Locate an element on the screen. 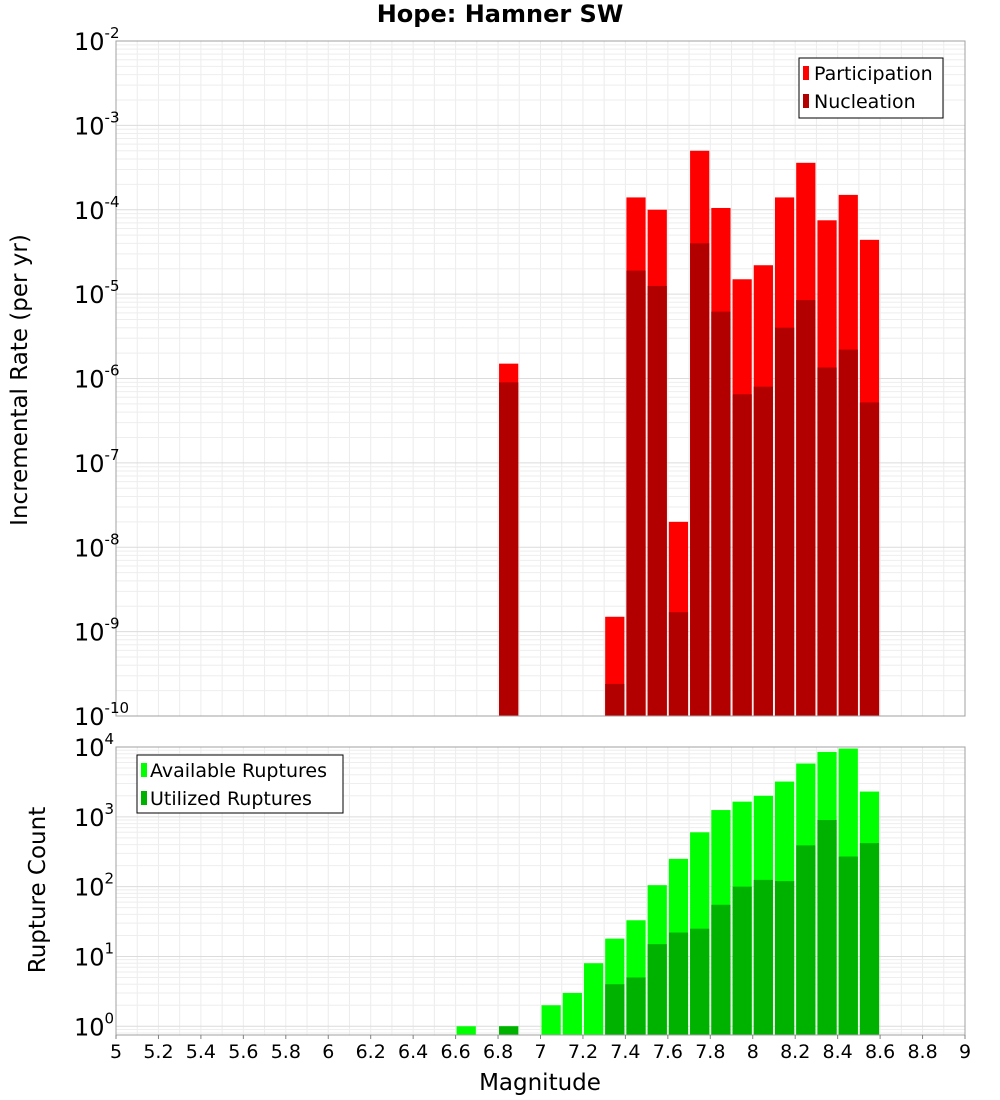 Image resolution: width=1000 pixels, height=1100 pixels. magnitude-x-axis-label: Magnitude is located at coordinates (540, 1083).